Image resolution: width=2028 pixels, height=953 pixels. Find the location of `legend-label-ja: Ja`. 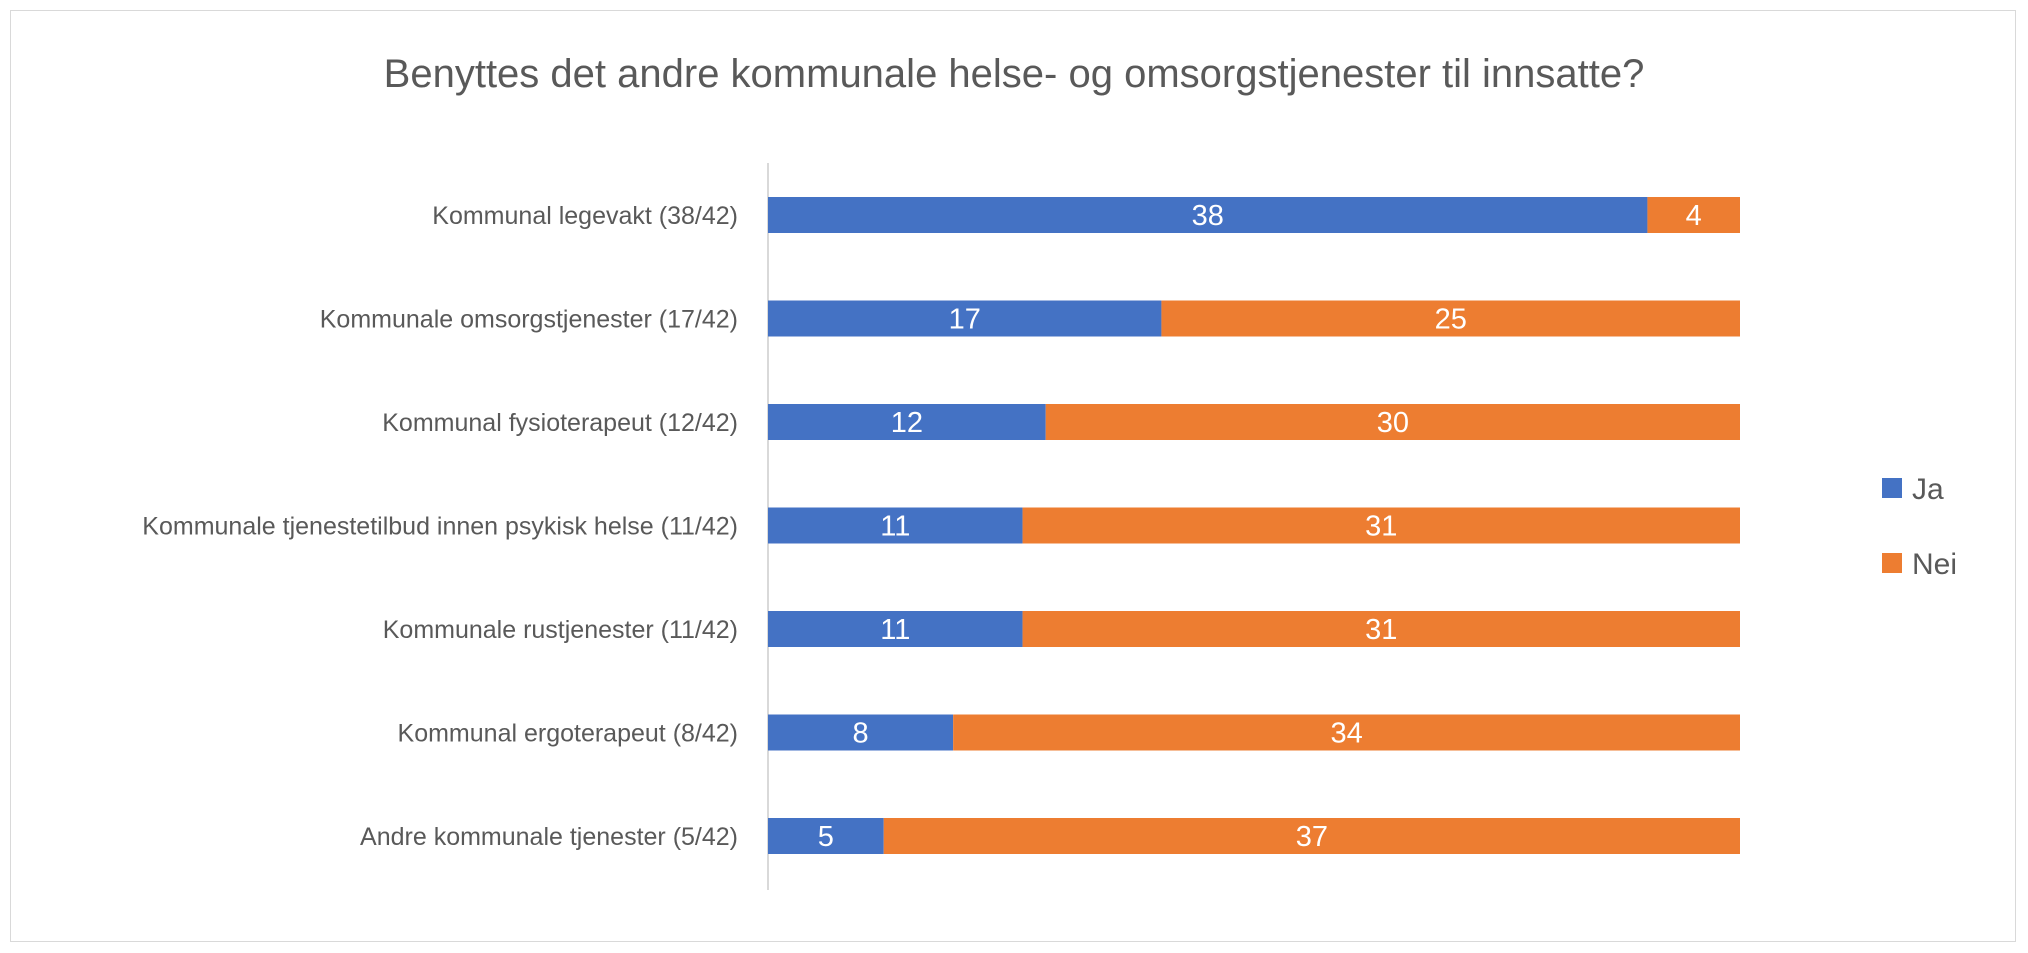

legend-label-ja: Ja is located at coordinates (1928, 489).